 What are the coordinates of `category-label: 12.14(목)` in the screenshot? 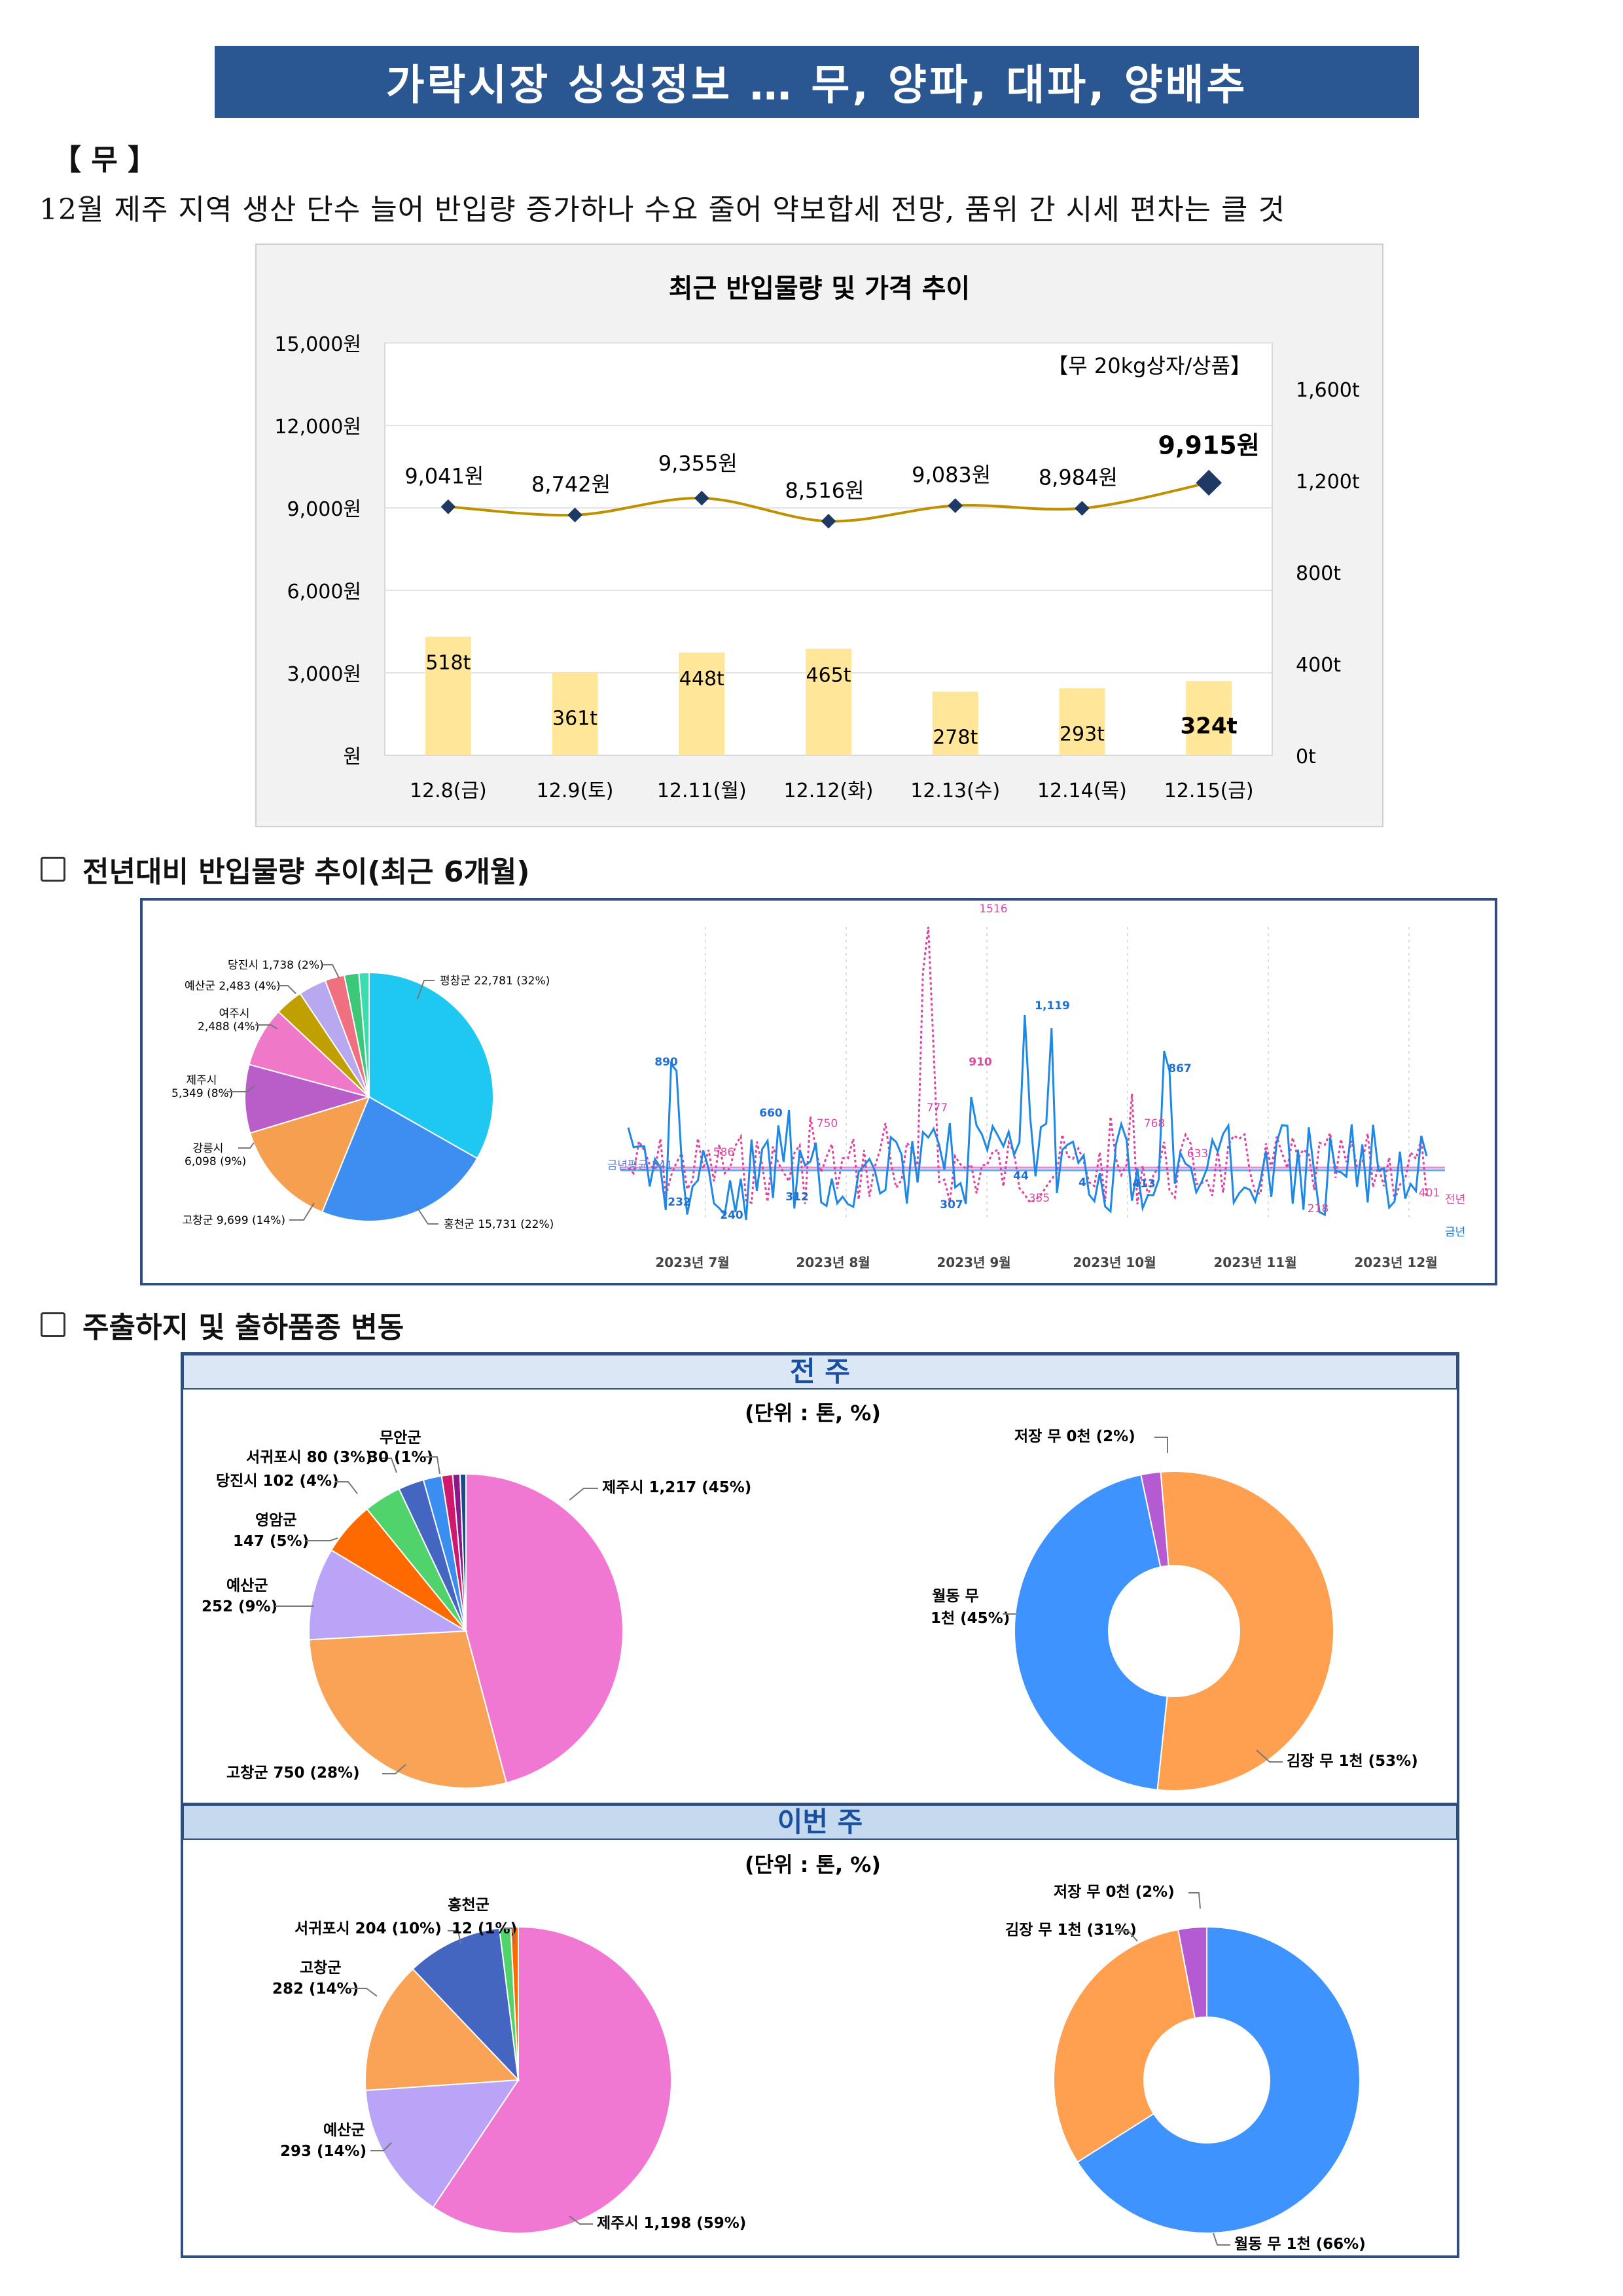 It's located at (1082, 791).